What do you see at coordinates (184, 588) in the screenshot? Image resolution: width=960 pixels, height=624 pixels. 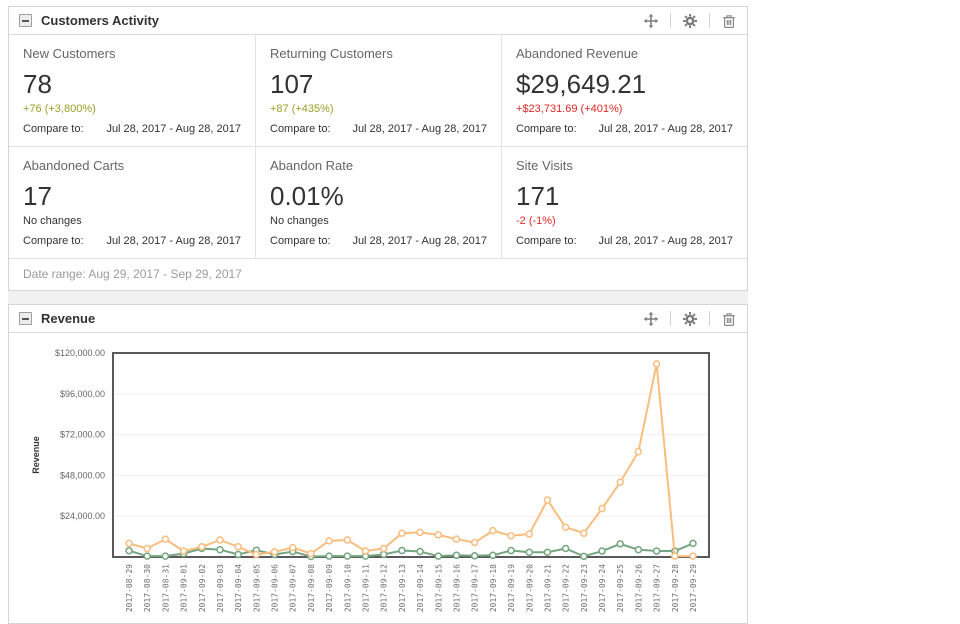 I see `svg-text: 2017-09-01` at bounding box center [184, 588].